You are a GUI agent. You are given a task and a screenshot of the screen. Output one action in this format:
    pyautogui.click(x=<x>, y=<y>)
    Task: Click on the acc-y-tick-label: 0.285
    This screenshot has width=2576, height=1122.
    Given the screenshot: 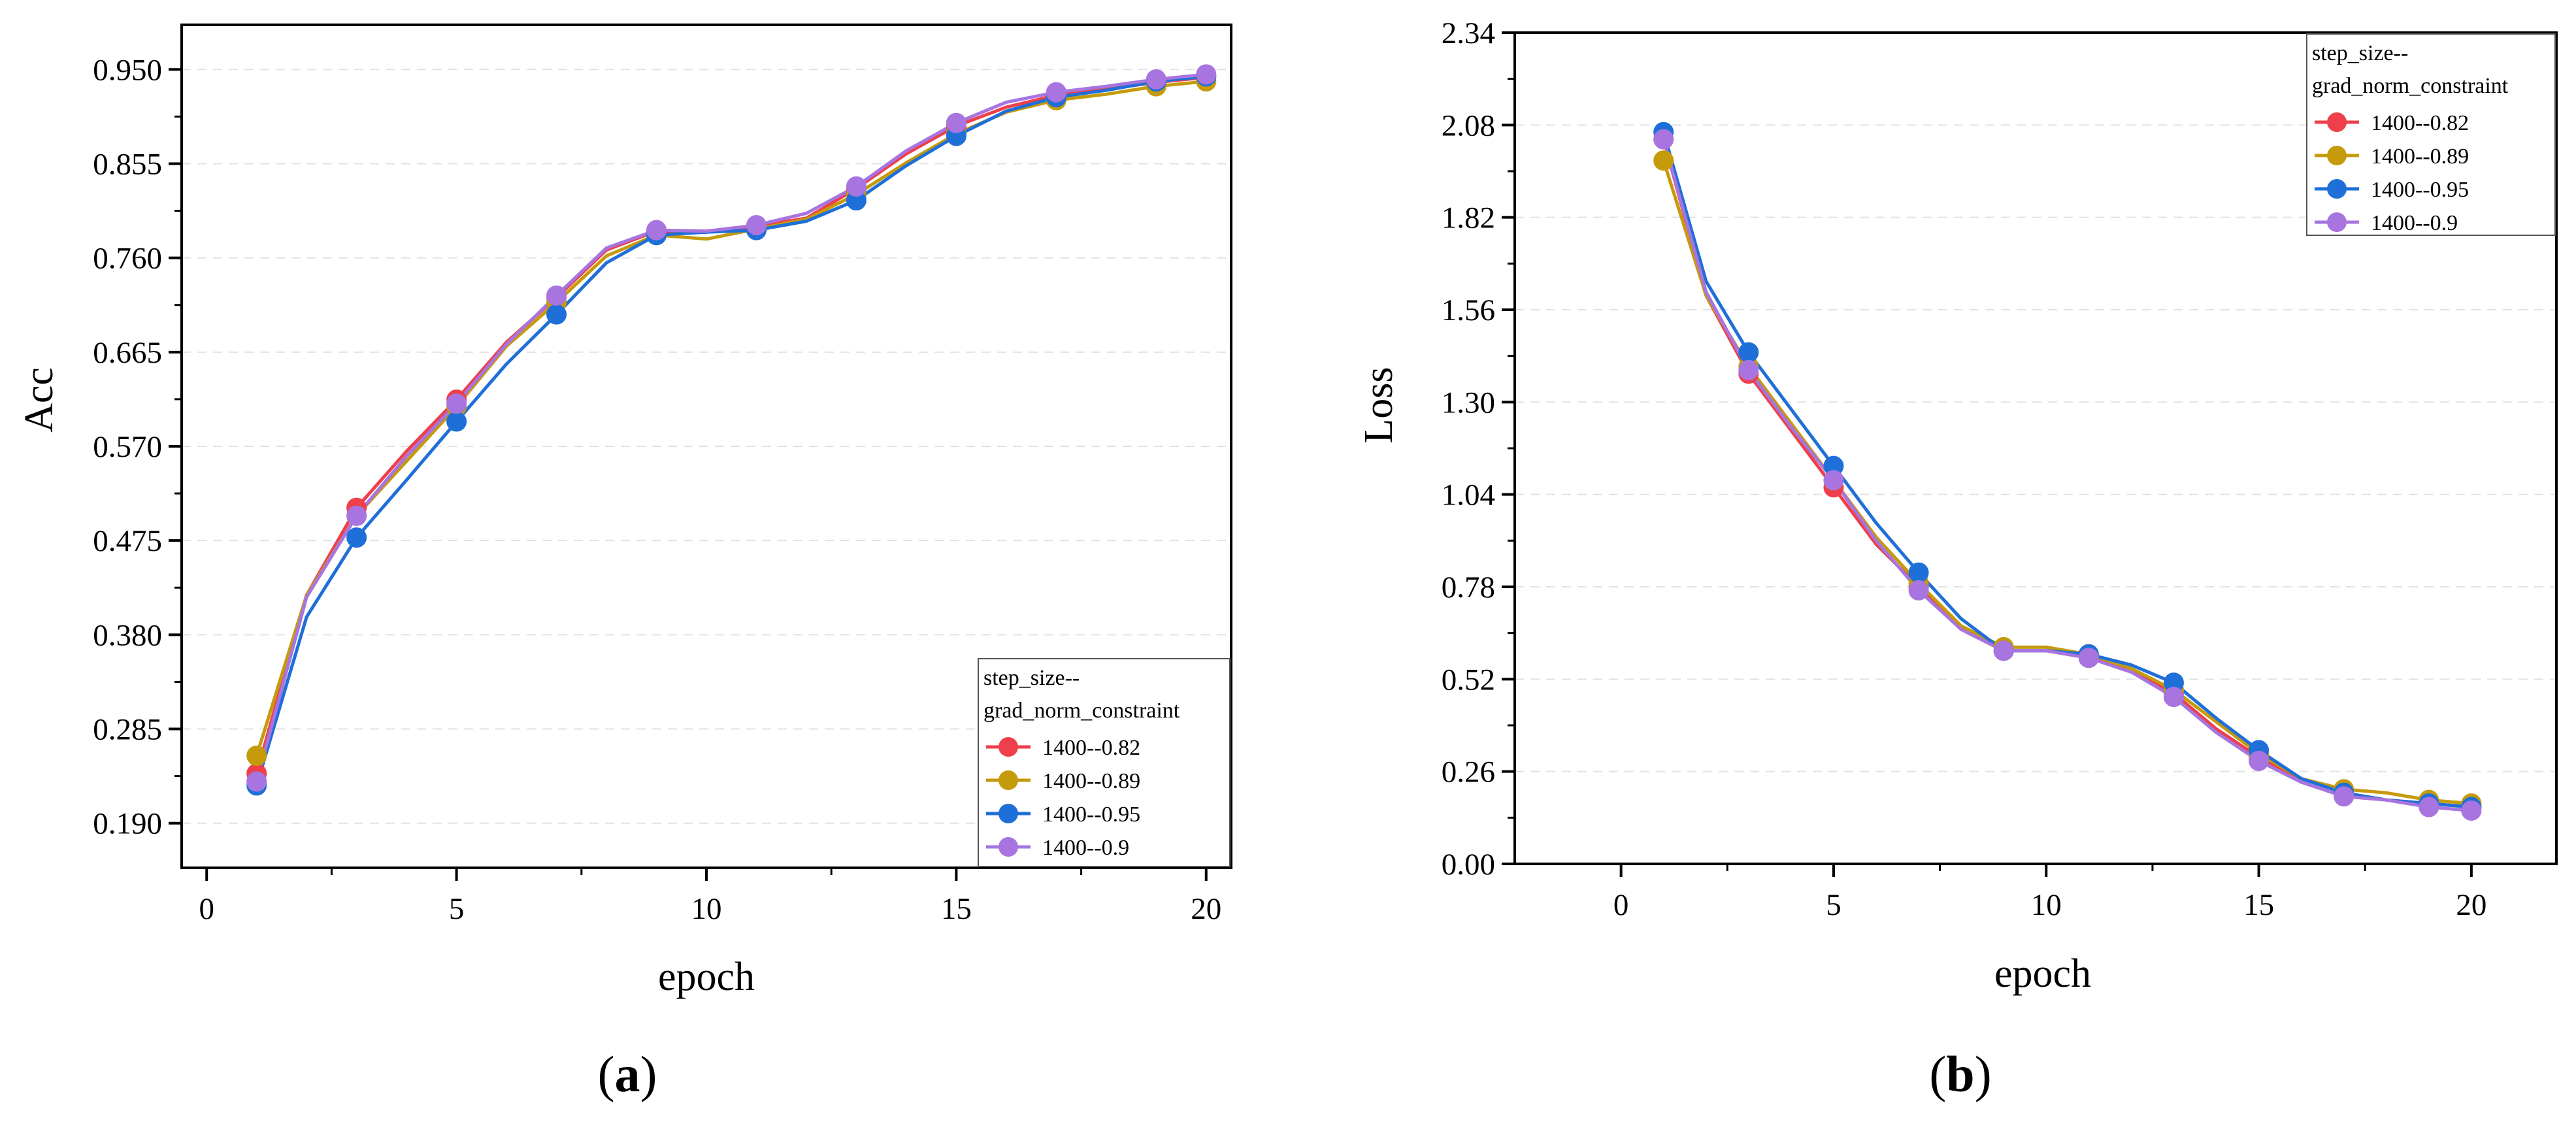 What is the action you would take?
    pyautogui.click(x=127, y=730)
    